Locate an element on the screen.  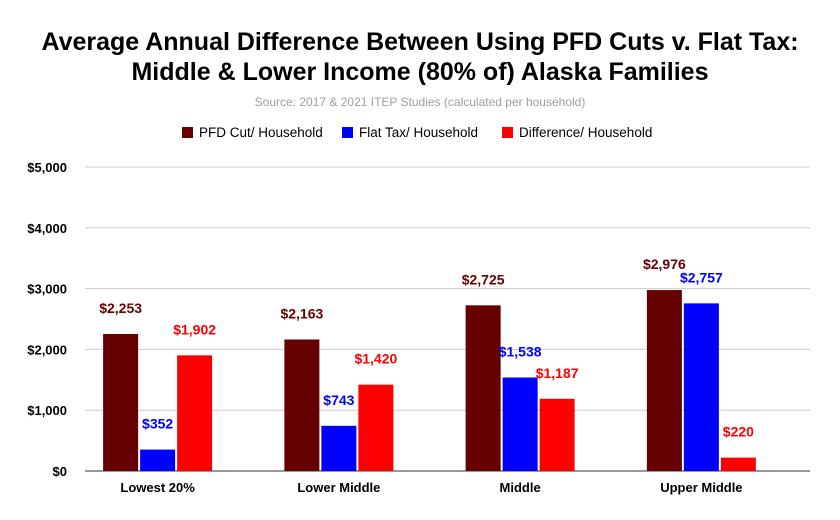
data-label: $220 is located at coordinates (738, 432).